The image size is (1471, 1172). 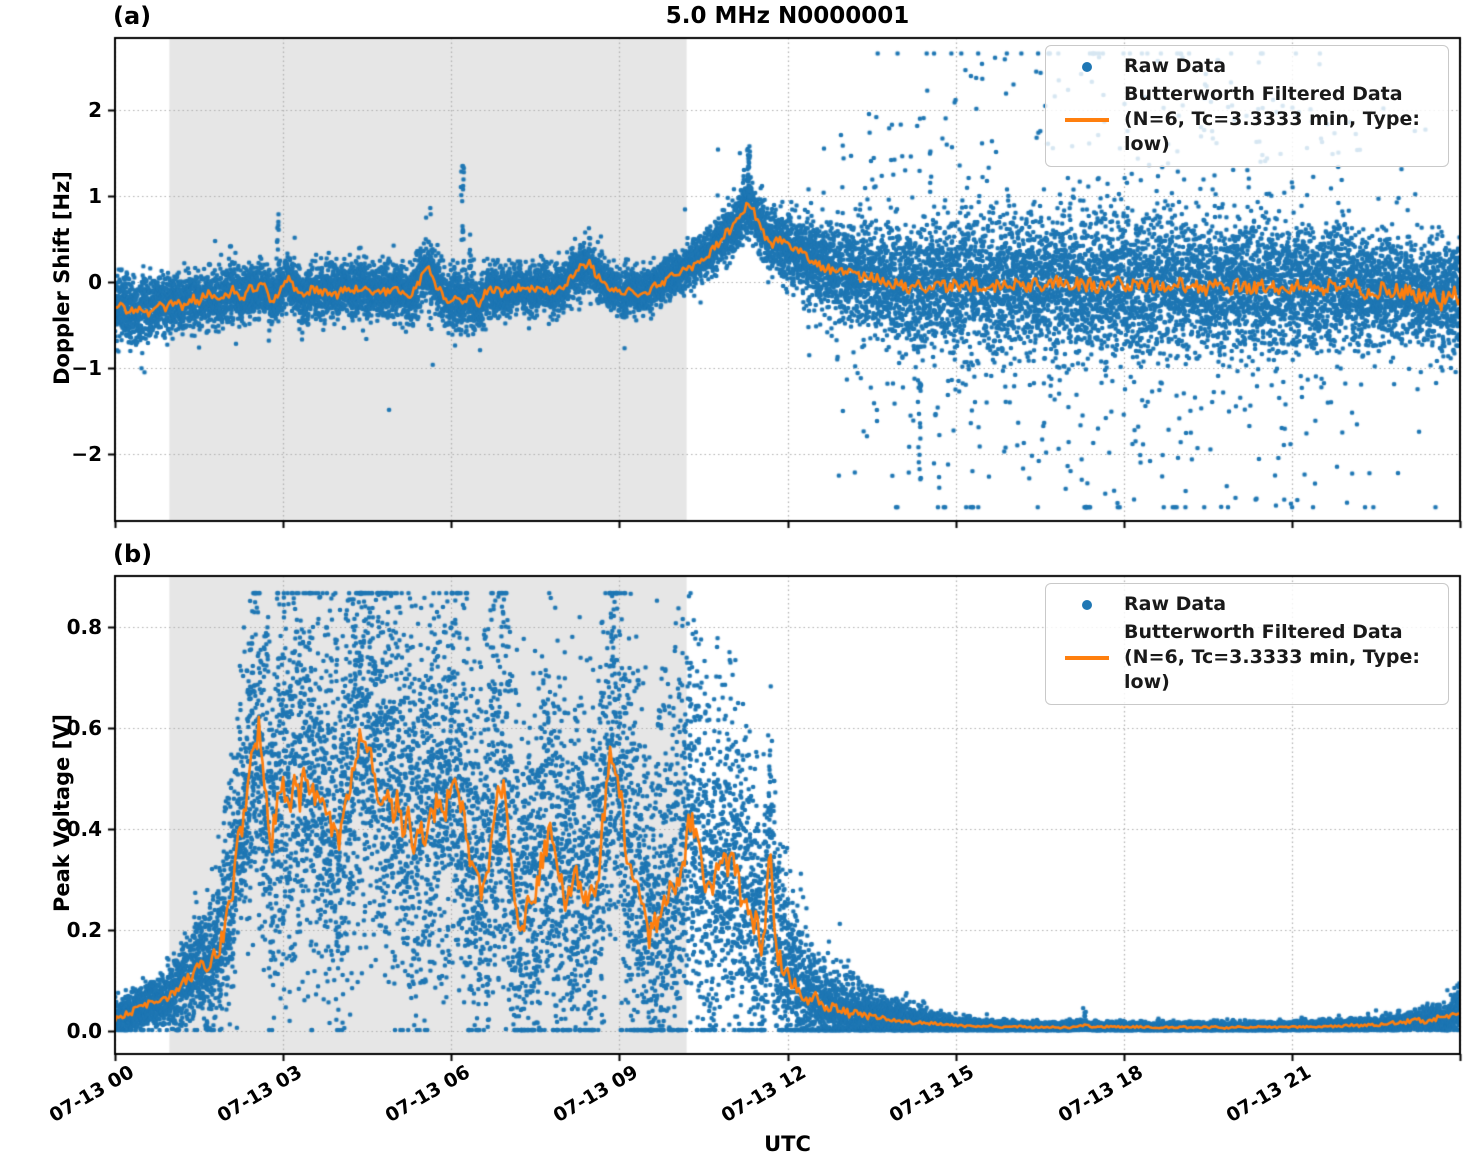 What do you see at coordinates (84, 930) in the screenshot?
I see `ytick-label: 0.2` at bounding box center [84, 930].